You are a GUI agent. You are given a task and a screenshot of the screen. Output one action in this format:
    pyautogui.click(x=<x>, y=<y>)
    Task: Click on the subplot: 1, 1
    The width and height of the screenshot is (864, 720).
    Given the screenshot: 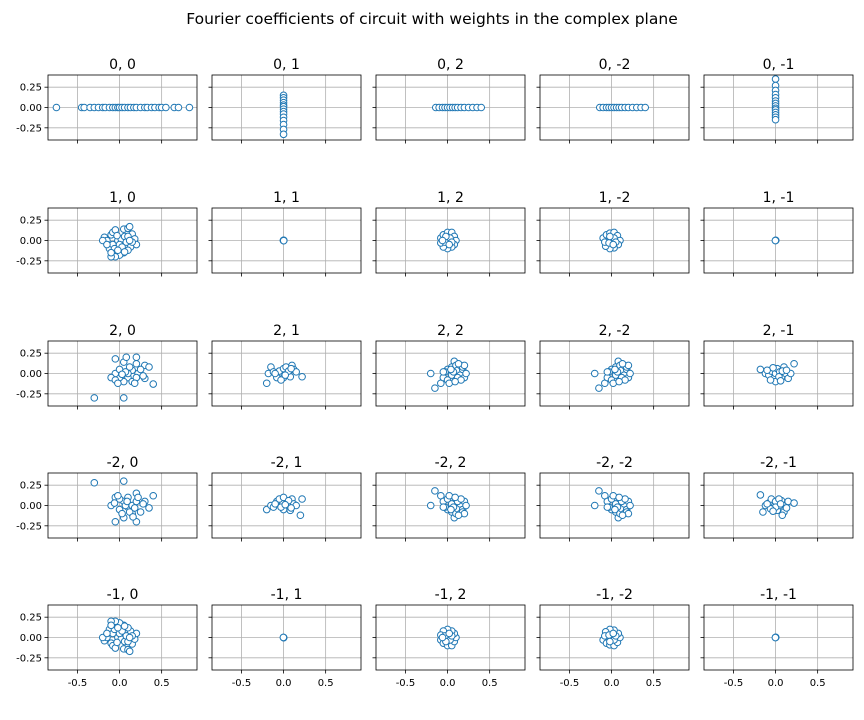 What is the action you would take?
    pyautogui.click(x=285, y=233)
    